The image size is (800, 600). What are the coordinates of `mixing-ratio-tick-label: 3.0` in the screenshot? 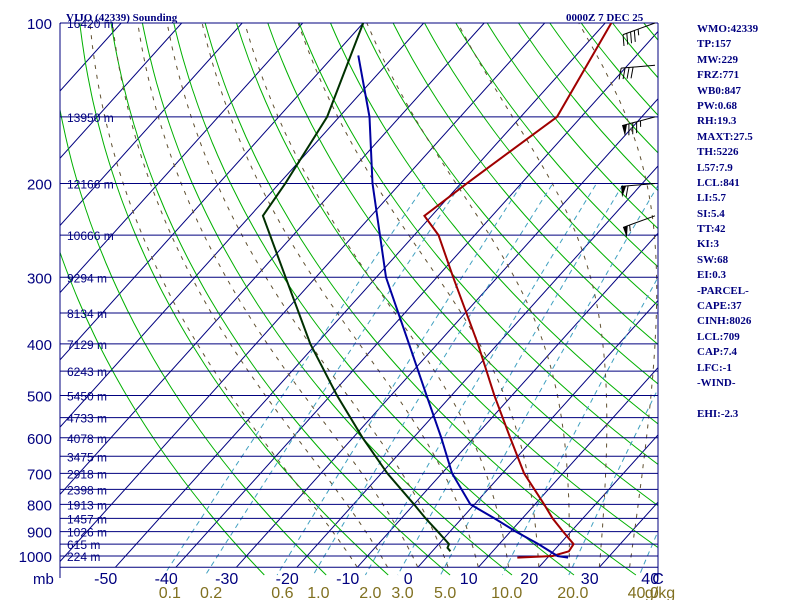 It's located at (402, 592).